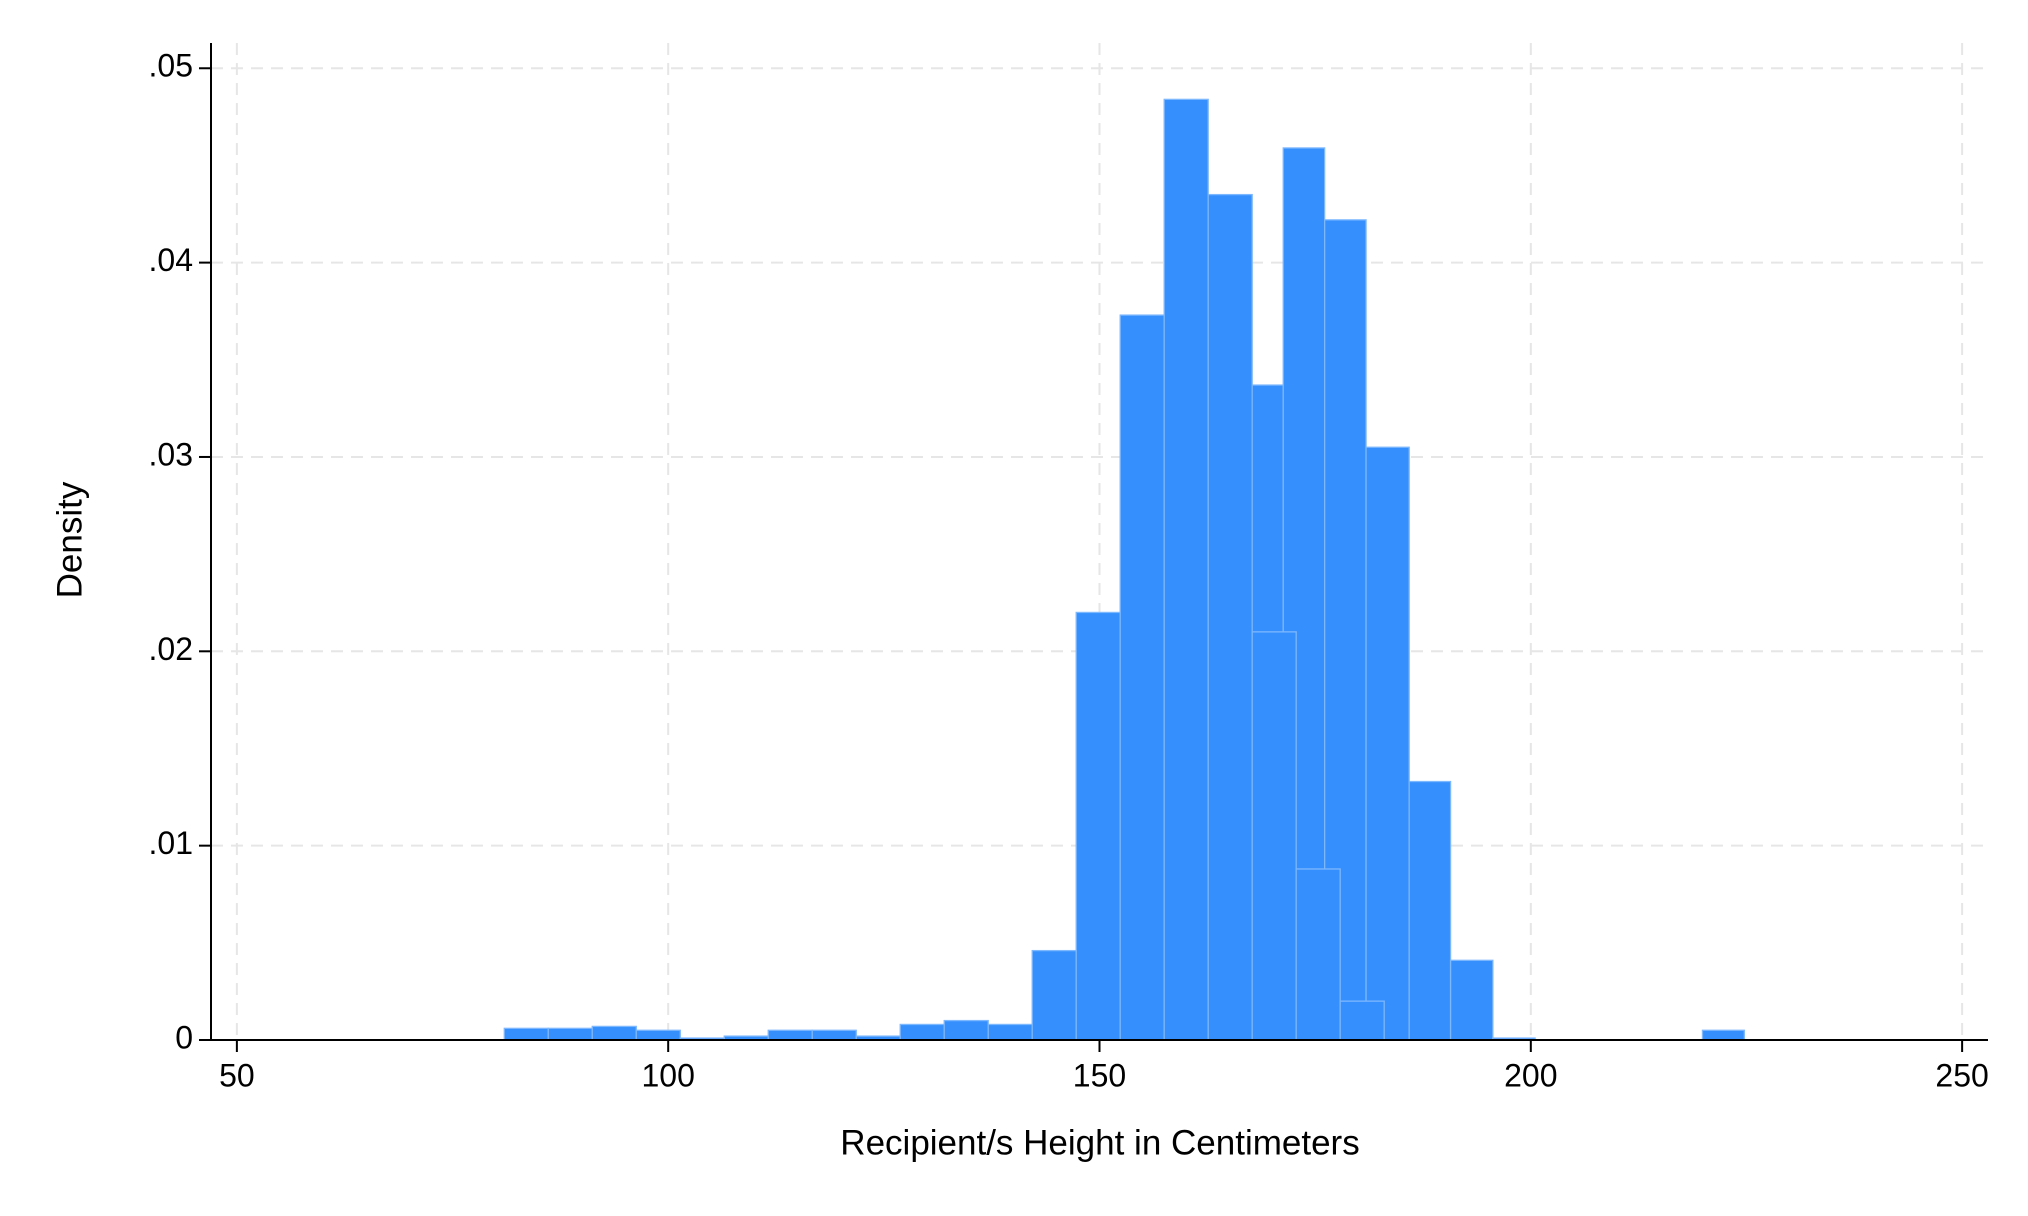 The width and height of the screenshot is (2028, 1216). What do you see at coordinates (171, 260) in the screenshot?
I see `y-tick-label: .04` at bounding box center [171, 260].